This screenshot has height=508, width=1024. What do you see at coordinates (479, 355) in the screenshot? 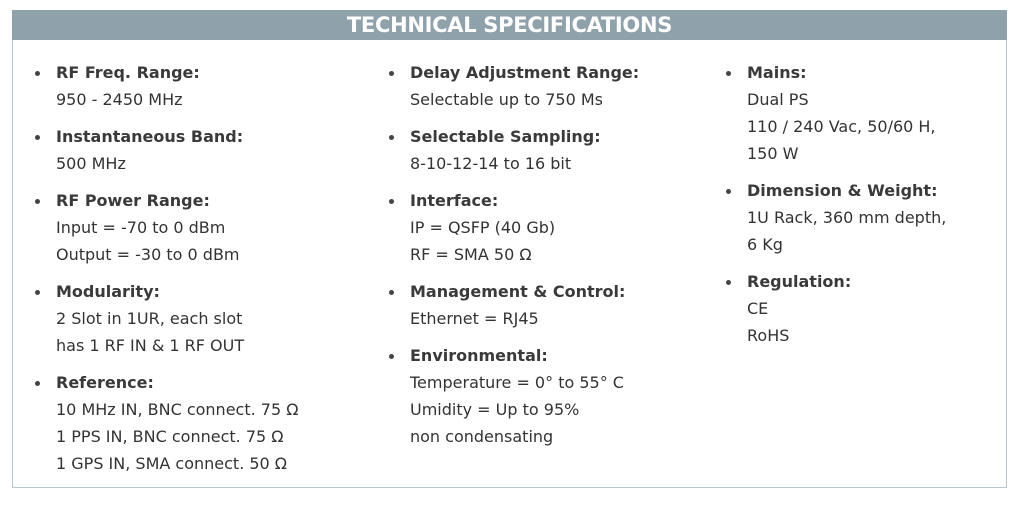
I see `spec-label: Environmental:` at bounding box center [479, 355].